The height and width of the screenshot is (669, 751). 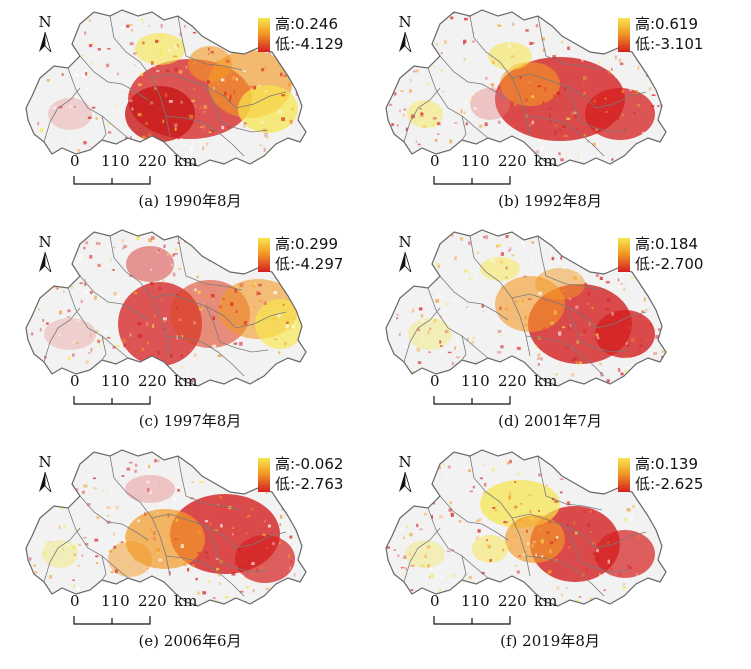 I want to click on legend-color-ramp, so click(x=264, y=35).